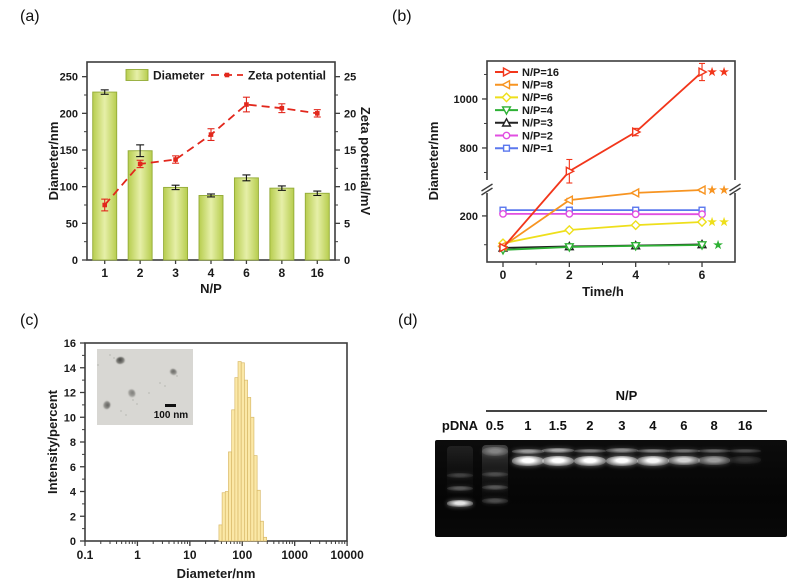  I want to click on gel-lane-label: 3, so click(622, 425).